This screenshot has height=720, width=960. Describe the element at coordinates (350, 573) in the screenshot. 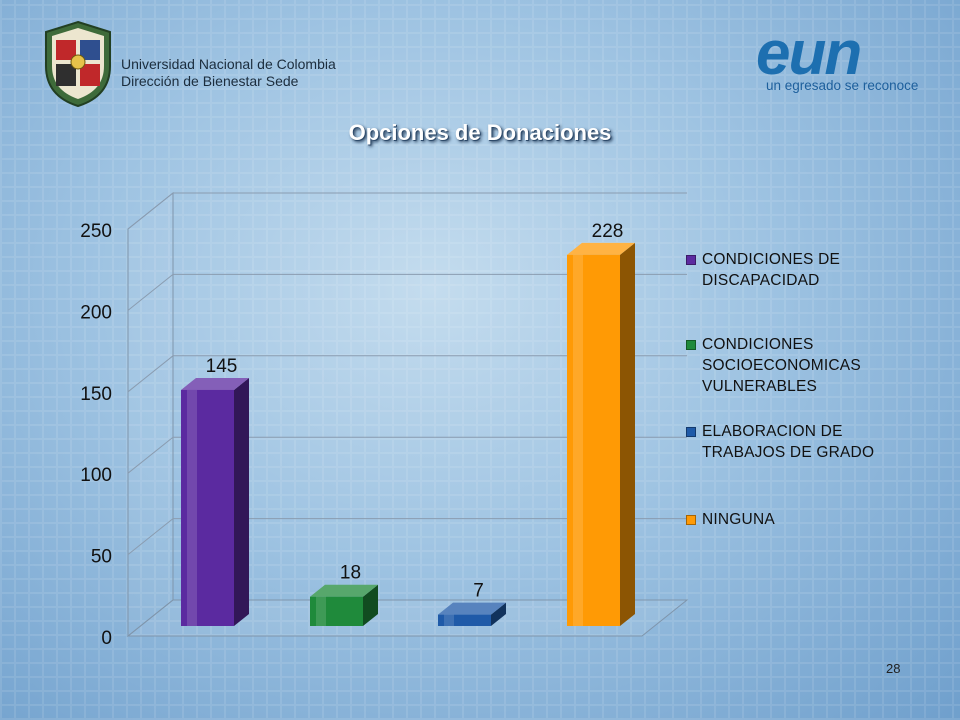

I see `data-label: 18` at that location.